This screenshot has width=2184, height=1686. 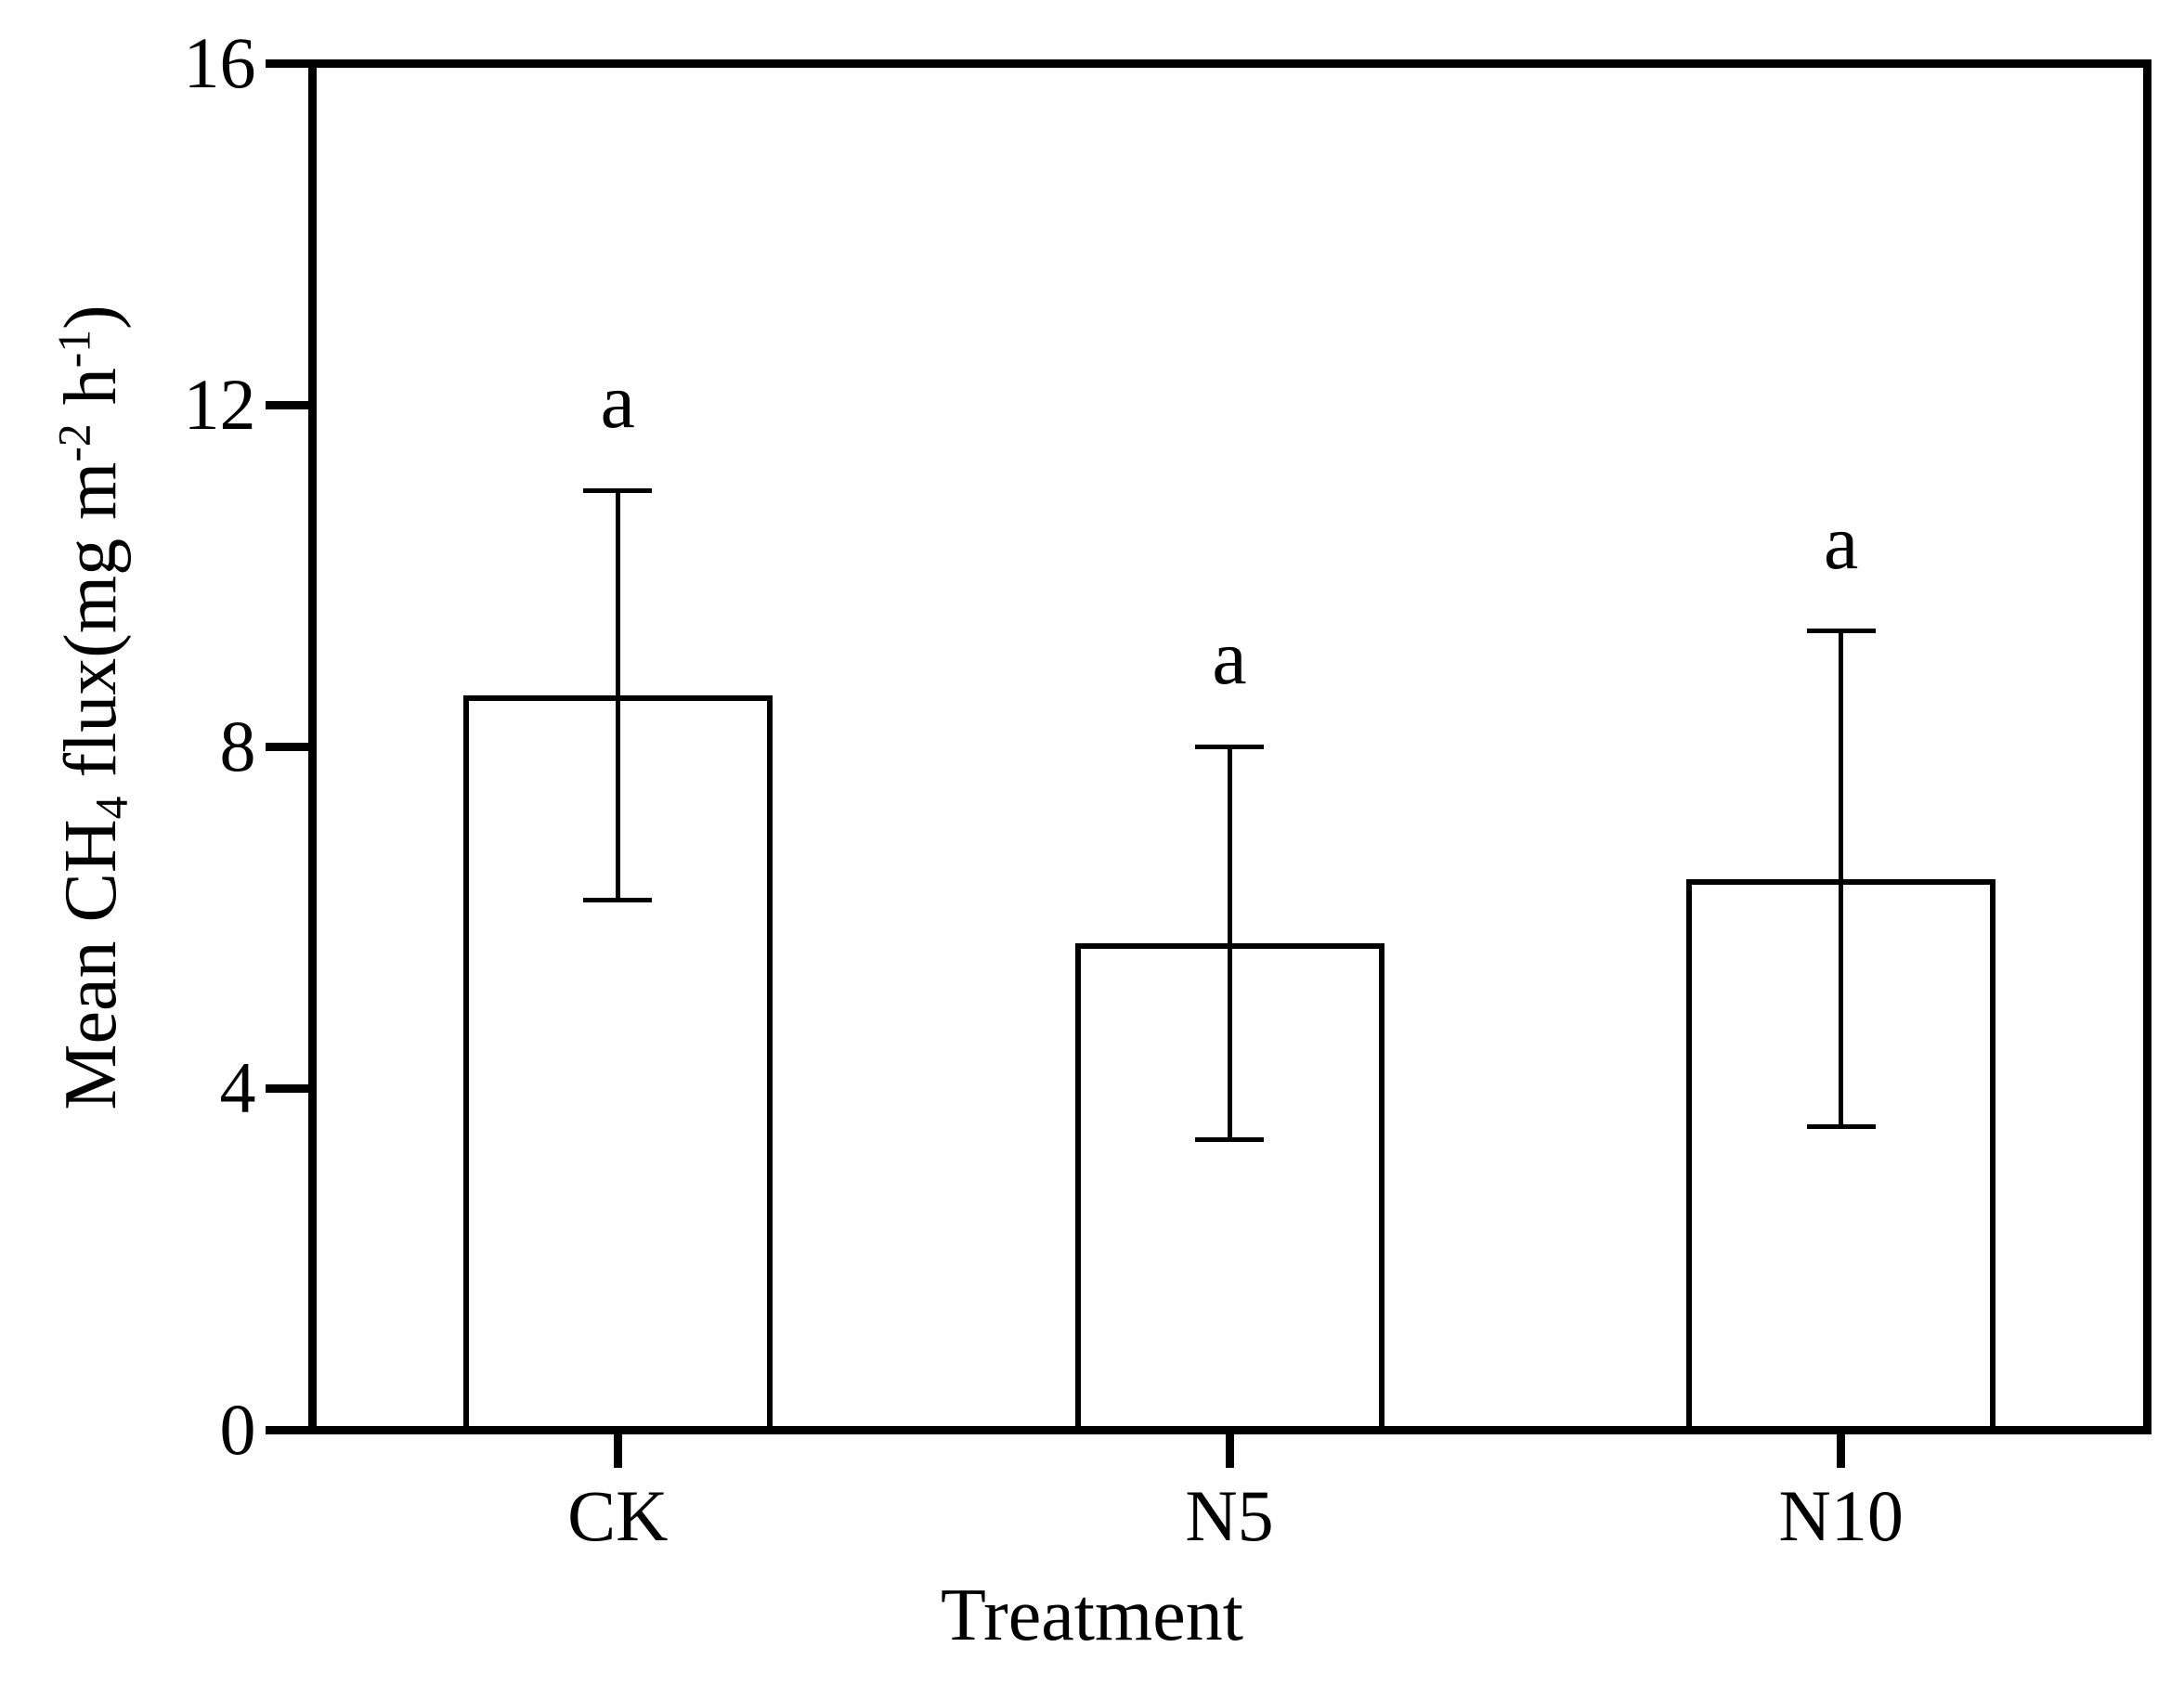 What do you see at coordinates (617, 1451) in the screenshot?
I see `x-tick-mark-CK` at bounding box center [617, 1451].